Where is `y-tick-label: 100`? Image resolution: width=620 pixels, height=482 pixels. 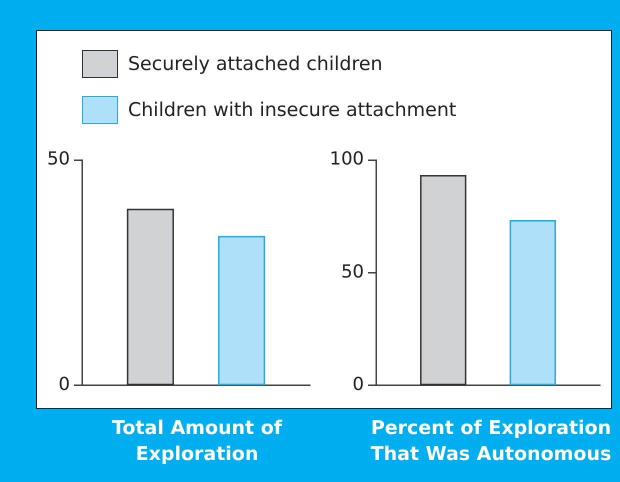 y-tick-label: 100 is located at coordinates (347, 159).